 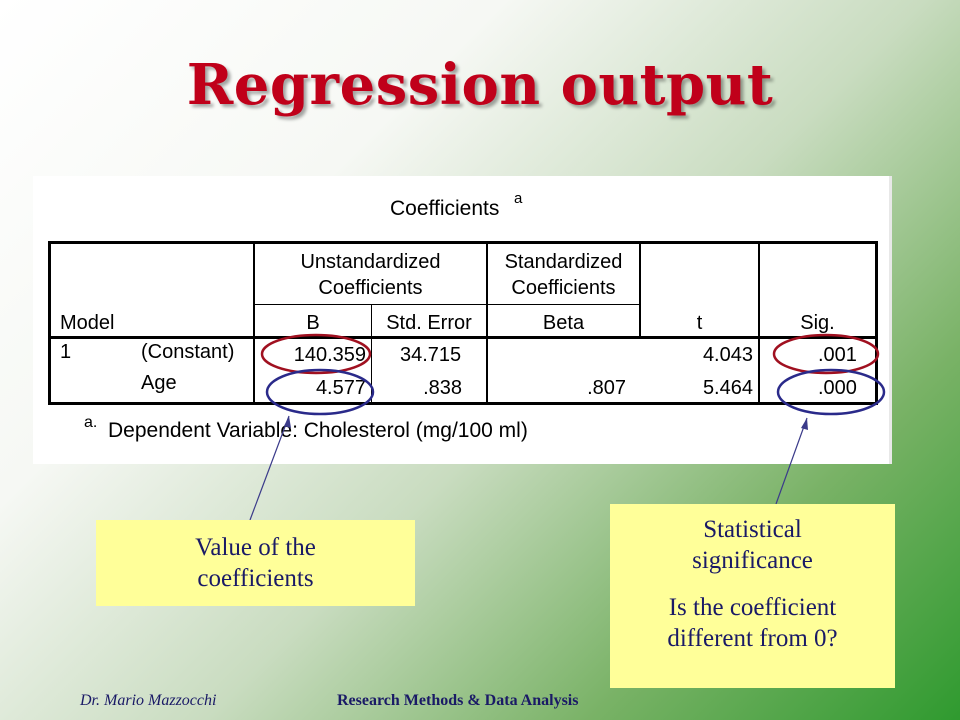 I want to click on column-header-std-error: Std. Error, so click(x=429, y=323).